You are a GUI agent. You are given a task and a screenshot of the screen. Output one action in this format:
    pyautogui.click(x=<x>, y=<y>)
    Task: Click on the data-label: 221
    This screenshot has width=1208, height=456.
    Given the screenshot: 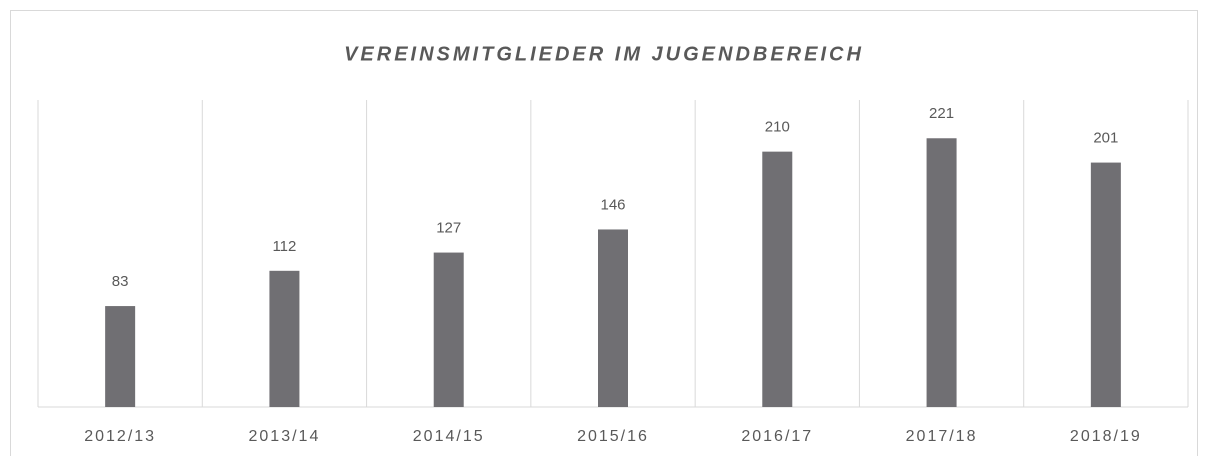 What is the action you would take?
    pyautogui.click(x=941, y=113)
    